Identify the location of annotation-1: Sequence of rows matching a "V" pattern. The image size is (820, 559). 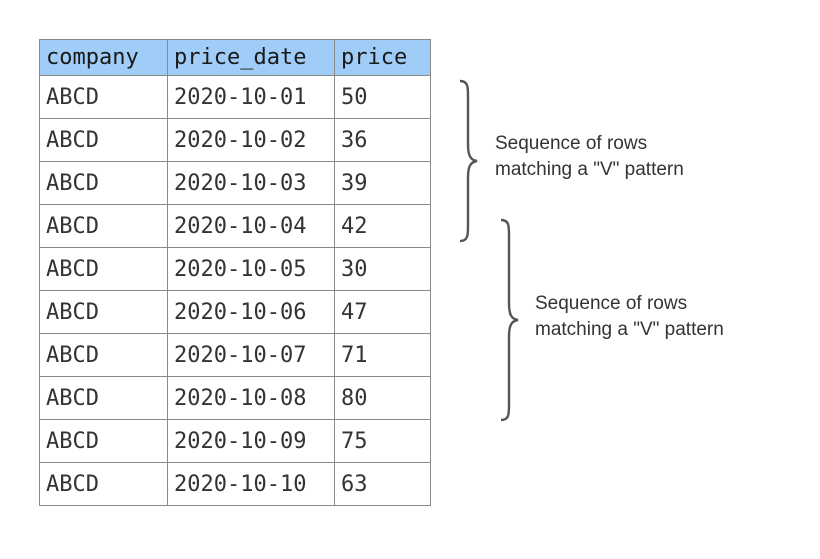
(589, 157).